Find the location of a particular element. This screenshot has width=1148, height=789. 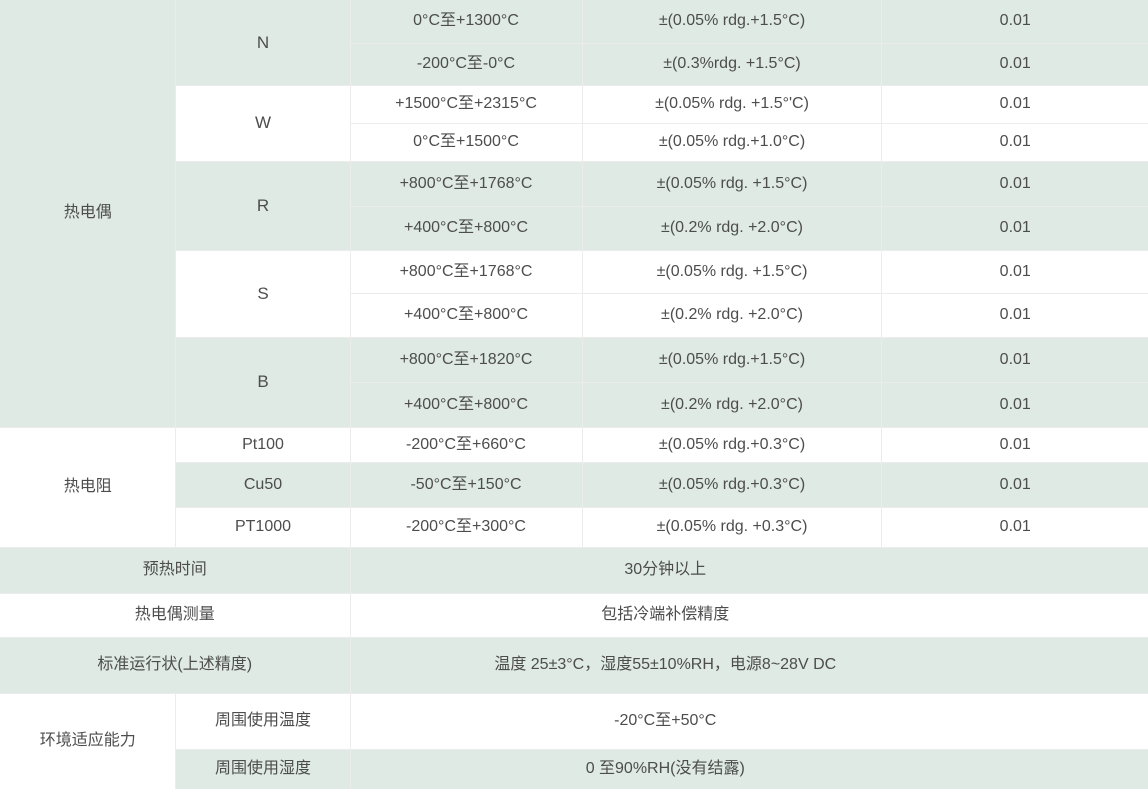

table-row: 热电偶测量 包括冷端补偿精度 is located at coordinates (574, 615).